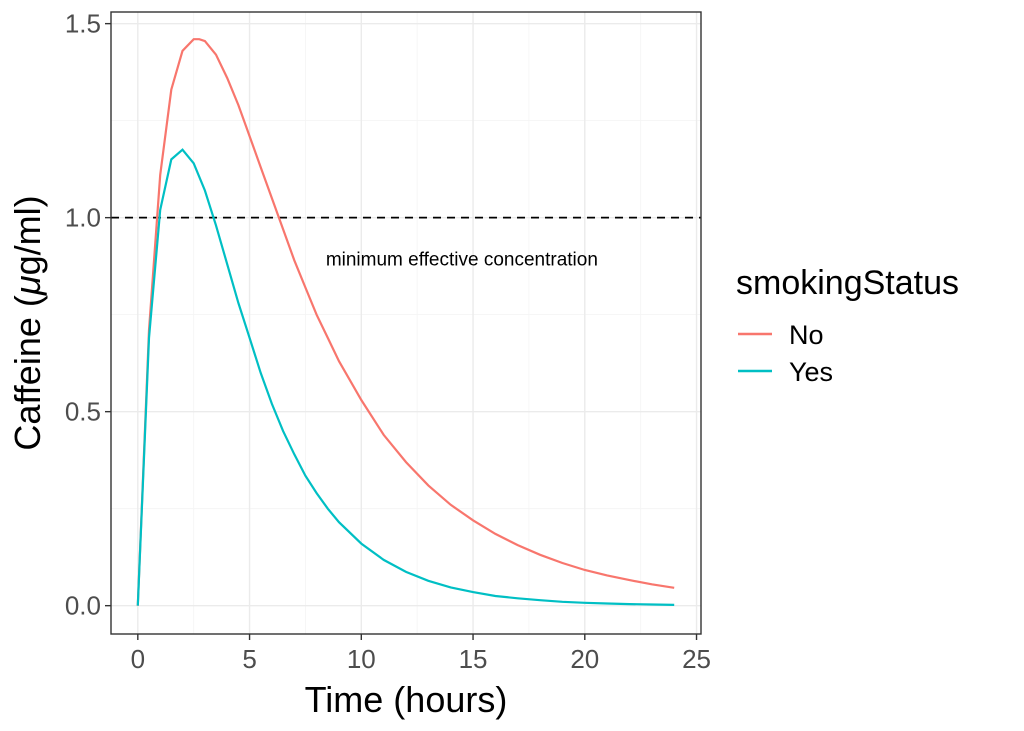 The height and width of the screenshot is (731, 1024). I want to click on y-tick-label: 0.0, so click(83, 606).